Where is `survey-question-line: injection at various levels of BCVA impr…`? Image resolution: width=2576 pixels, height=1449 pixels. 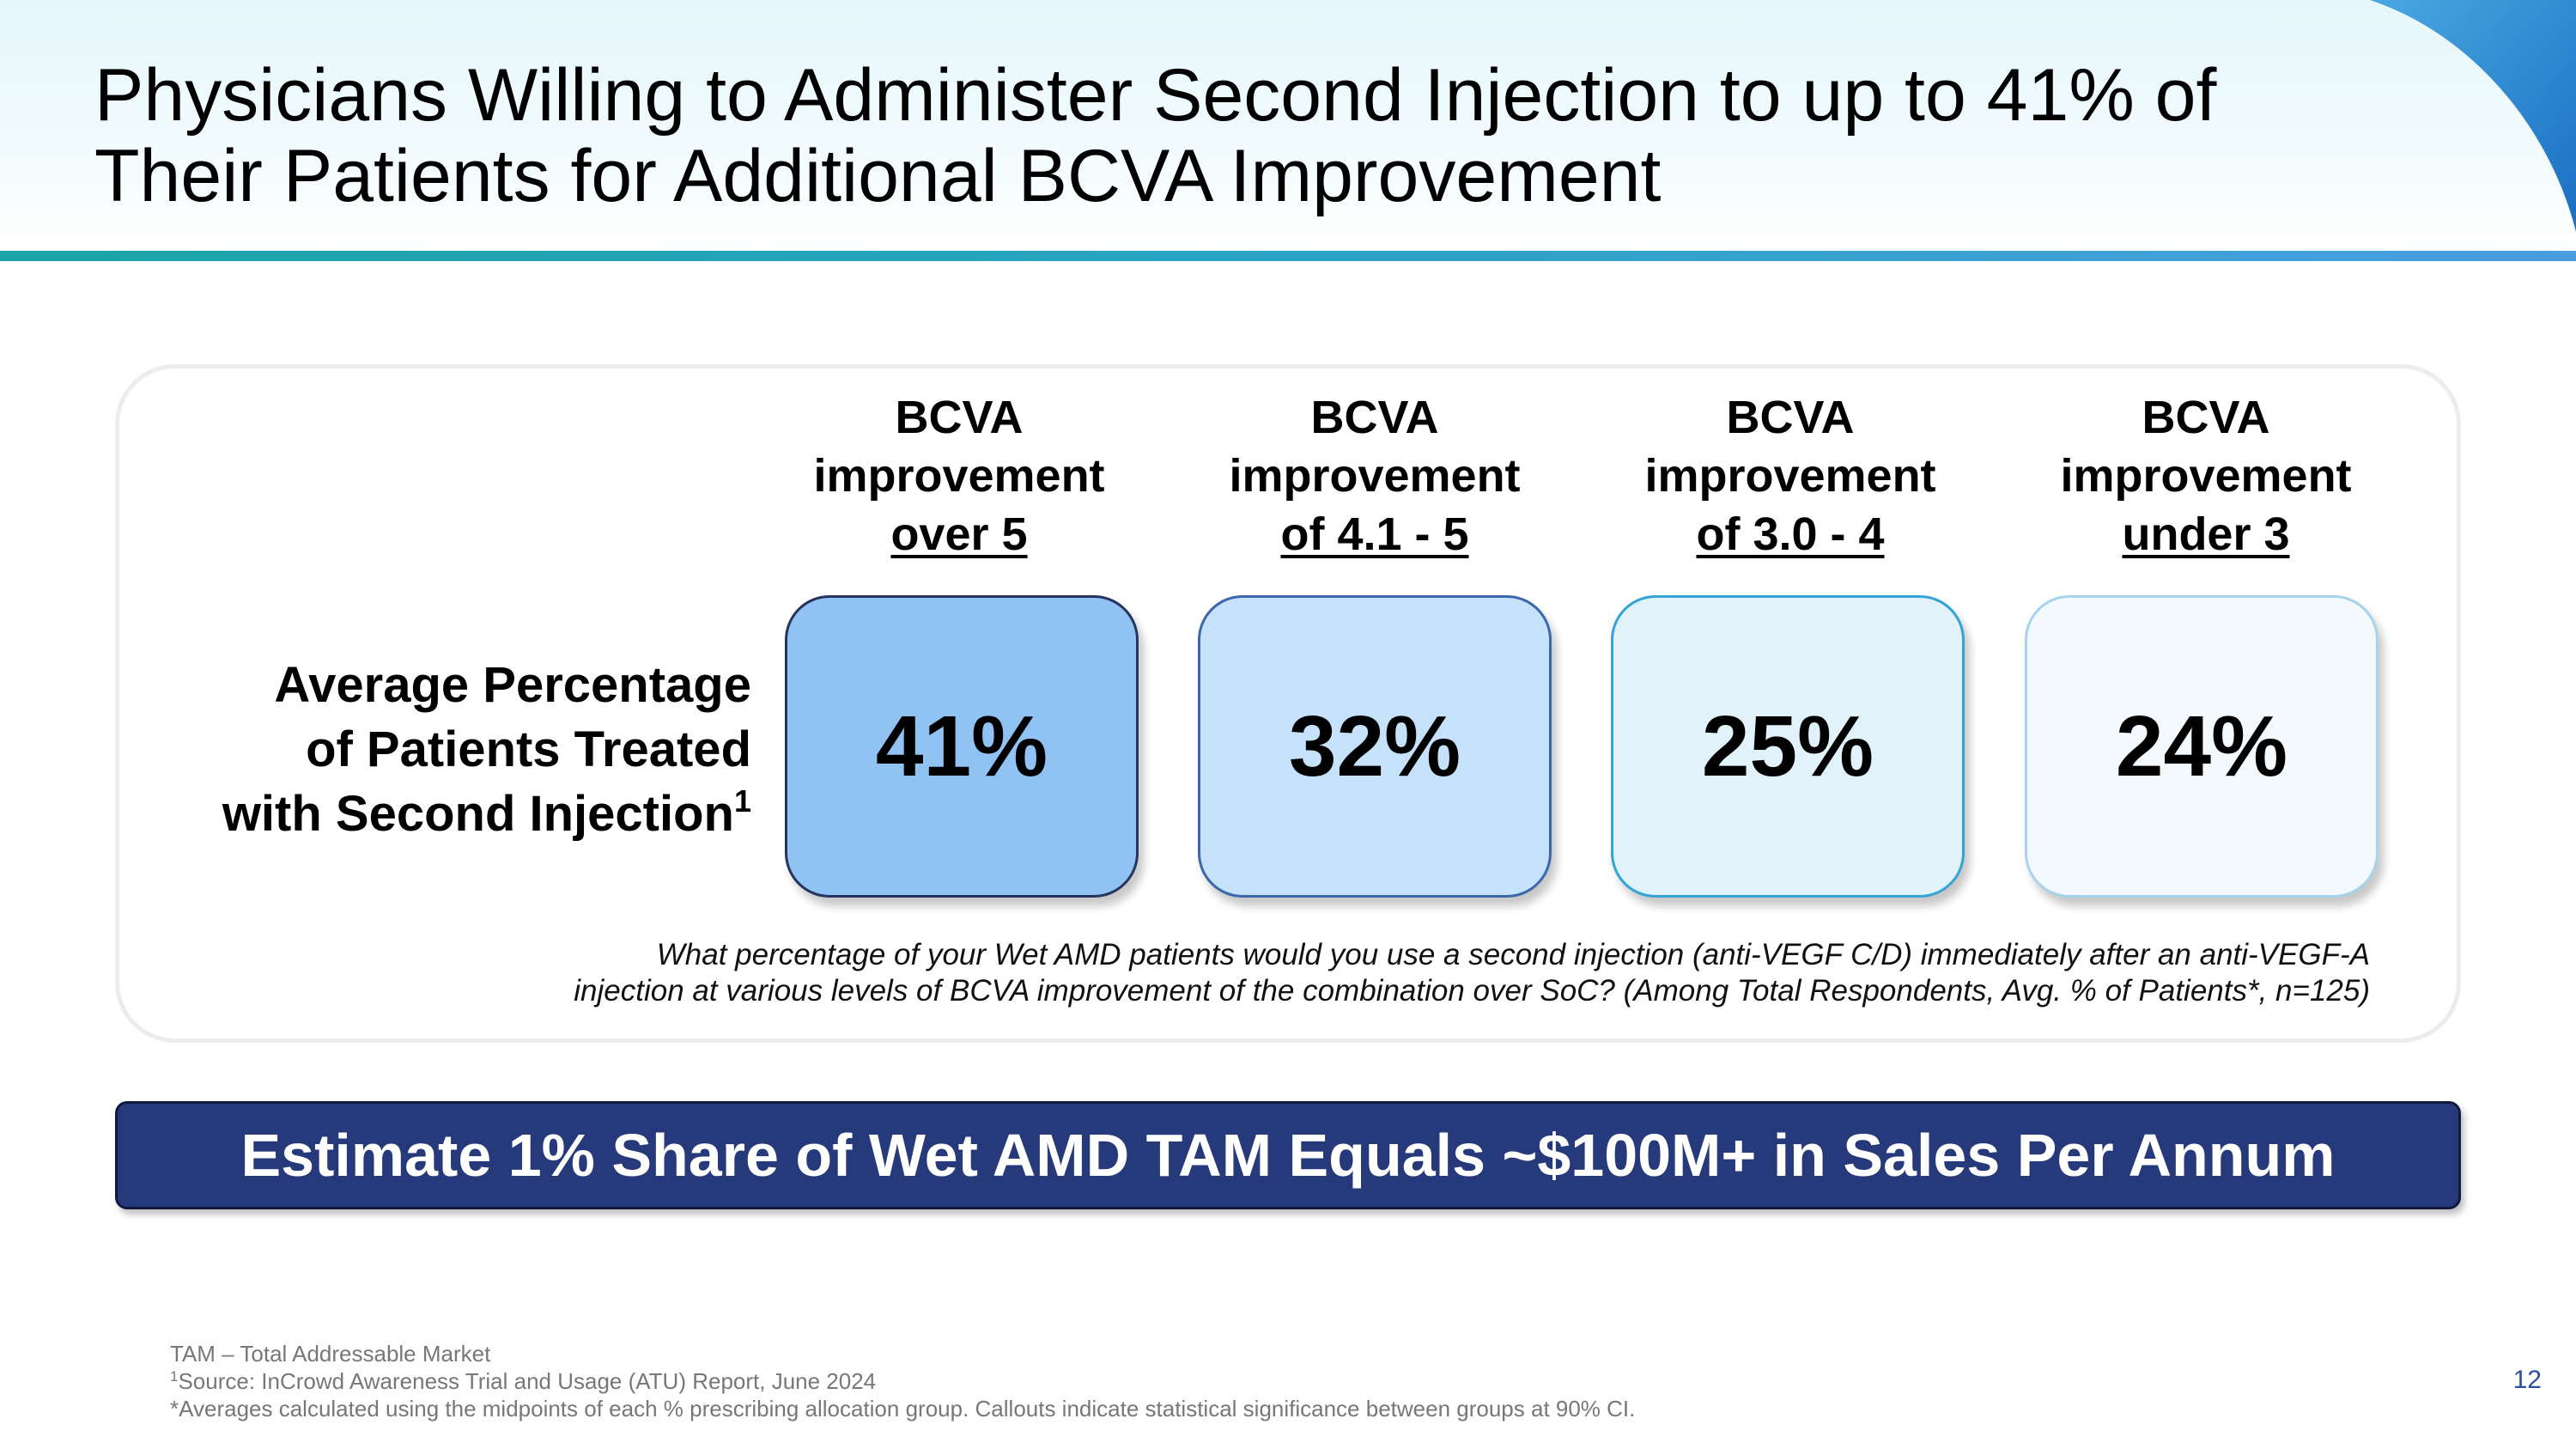 survey-question-line: injection at various levels of BCVA impr… is located at coordinates (1472, 991).